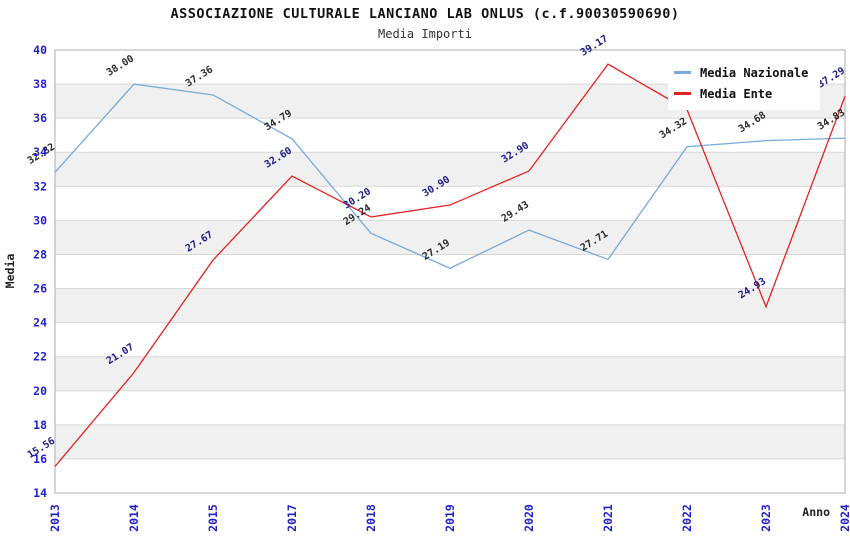  Describe the element at coordinates (40, 357) in the screenshot. I see `y-tick-label: 22` at that location.